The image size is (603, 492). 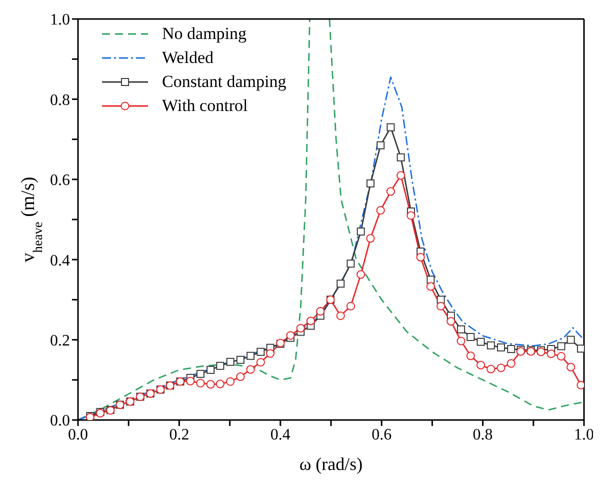 I want to click on y-tick-label: 0.2, so click(x=60, y=341).